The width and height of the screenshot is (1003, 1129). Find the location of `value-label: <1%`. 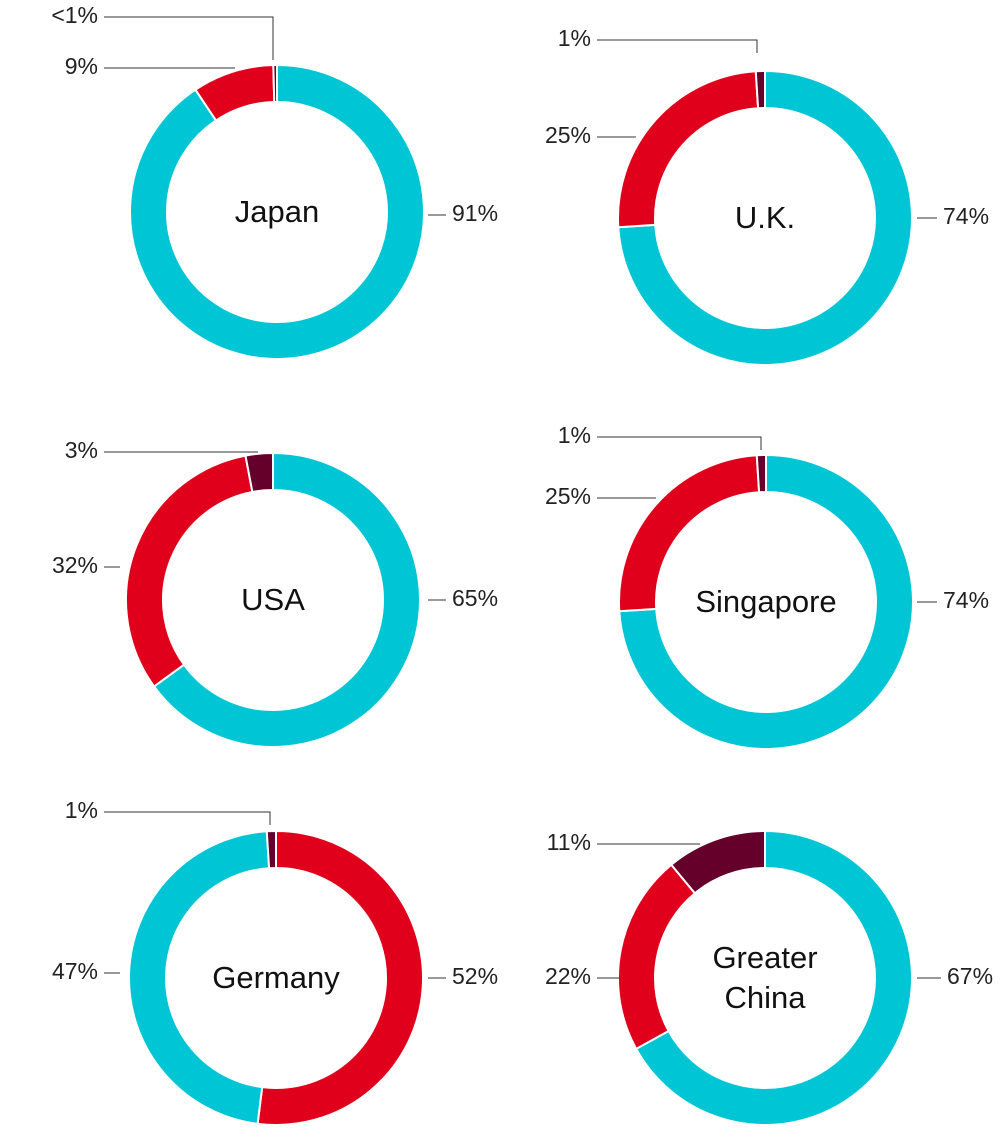

value-label: <1% is located at coordinates (74, 15).